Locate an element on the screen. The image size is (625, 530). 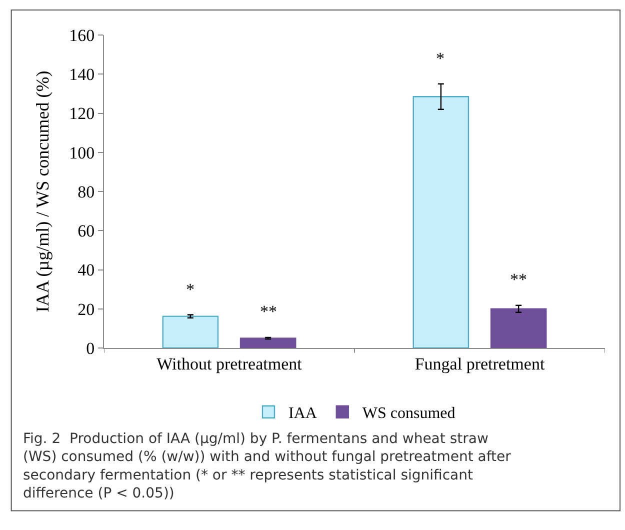
y-tick-label: 160 is located at coordinates (82, 35).